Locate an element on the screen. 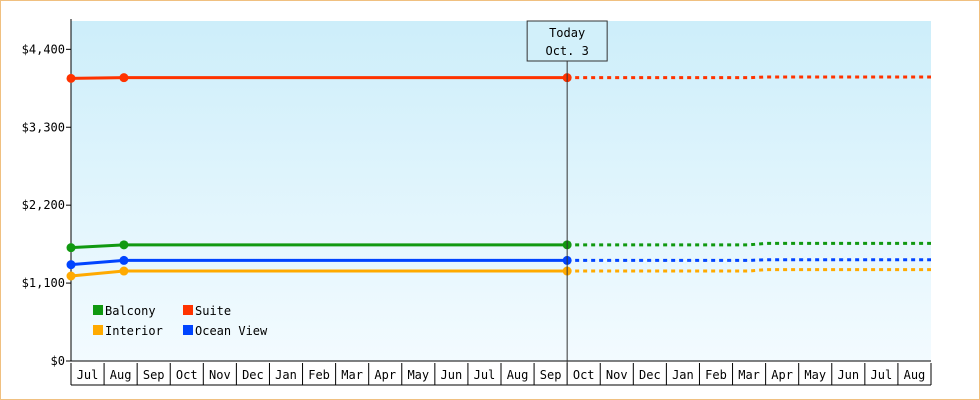  legend-label: Ocean View is located at coordinates (231, 331).